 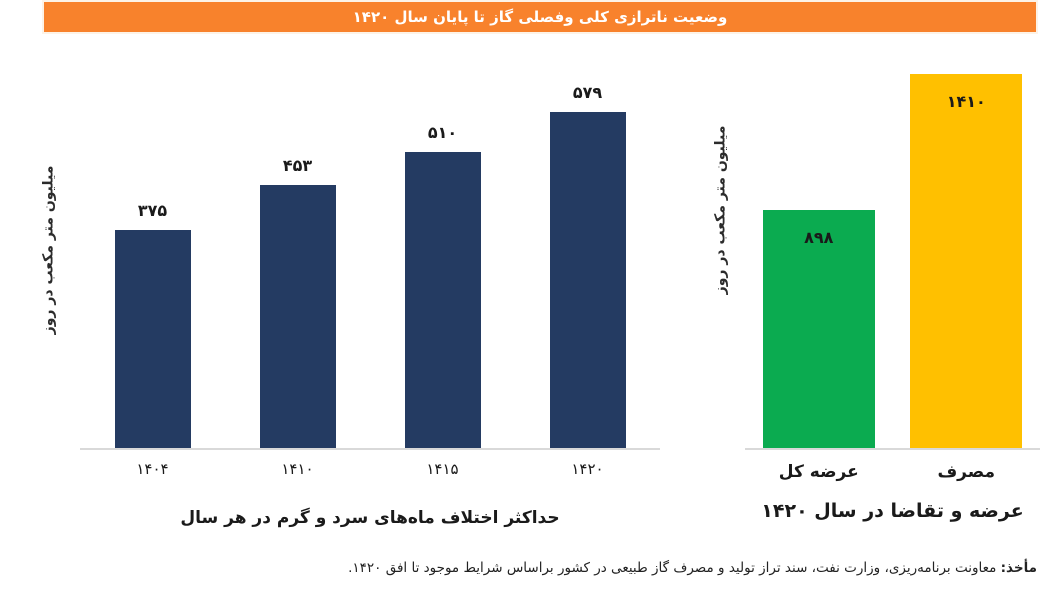 What do you see at coordinates (720, 210) in the screenshot?
I see `right-chart-y-axis-label: میلیون متر مکعب در روز` at bounding box center [720, 210].